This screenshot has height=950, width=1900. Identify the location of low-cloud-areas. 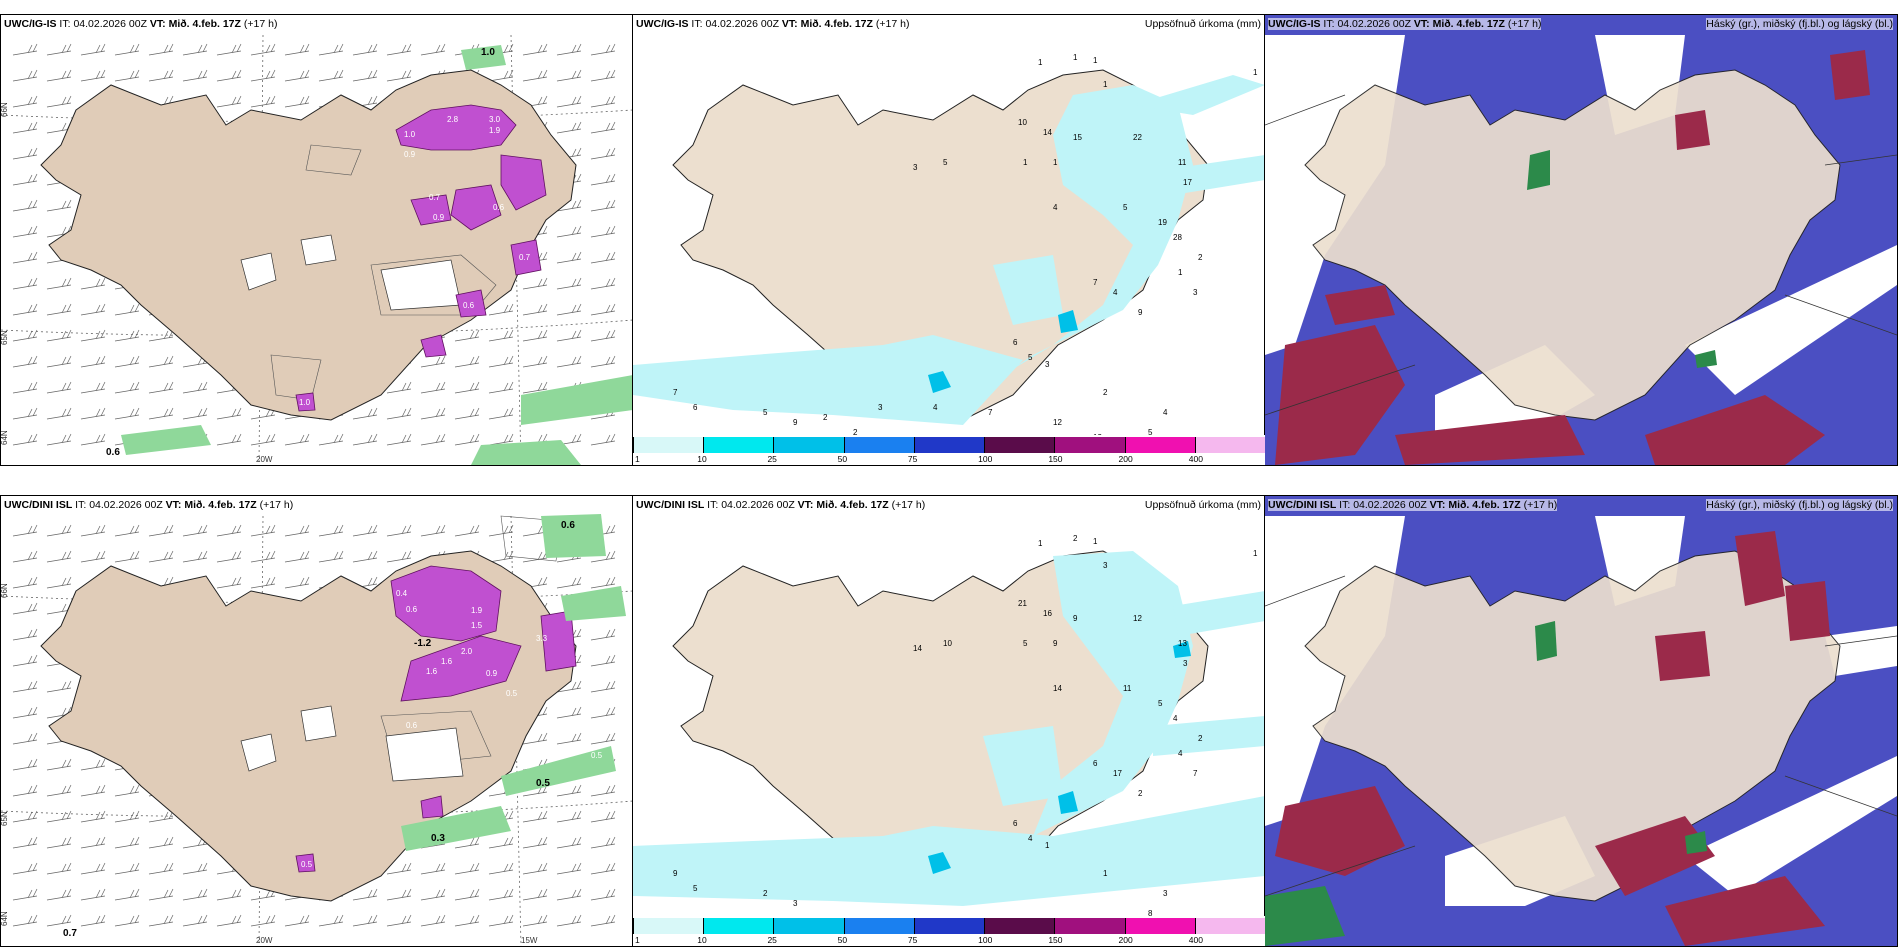
(1622, 259).